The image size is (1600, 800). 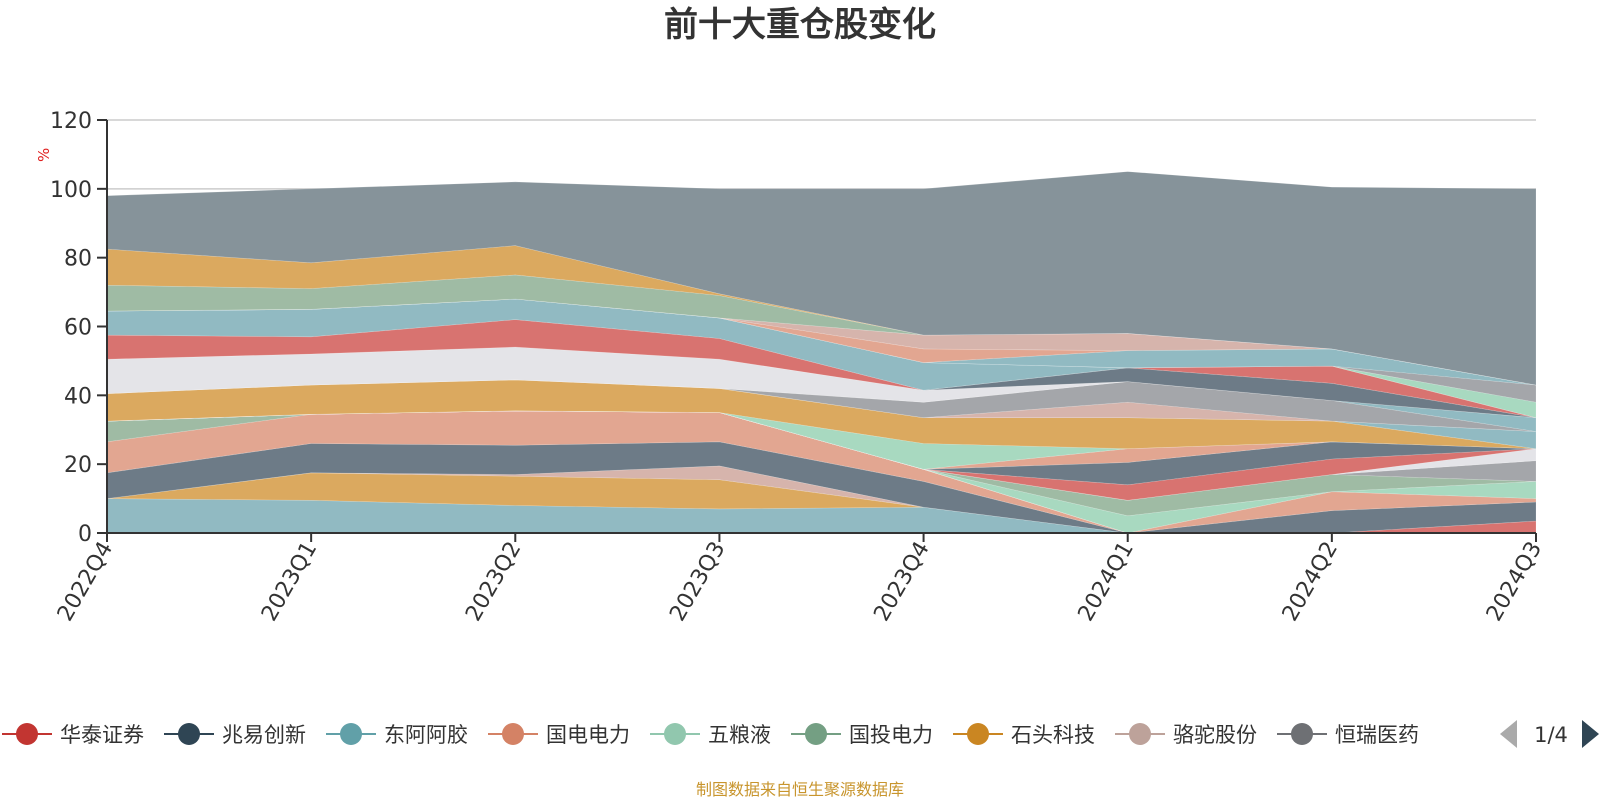 What do you see at coordinates (71, 121) in the screenshot?
I see `y-tick-label: 120` at bounding box center [71, 121].